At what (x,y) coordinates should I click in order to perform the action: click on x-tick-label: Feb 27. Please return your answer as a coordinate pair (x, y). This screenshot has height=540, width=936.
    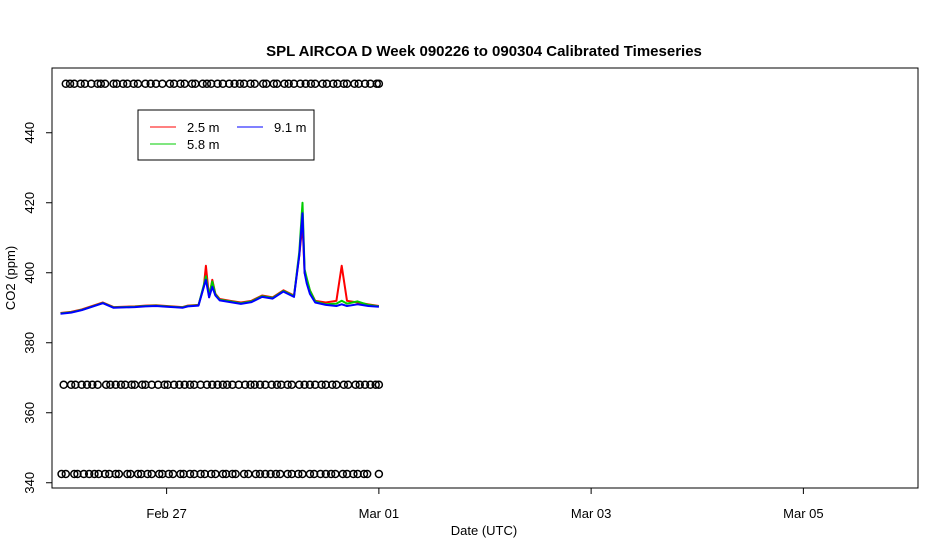
    Looking at the image, I should click on (166, 513).